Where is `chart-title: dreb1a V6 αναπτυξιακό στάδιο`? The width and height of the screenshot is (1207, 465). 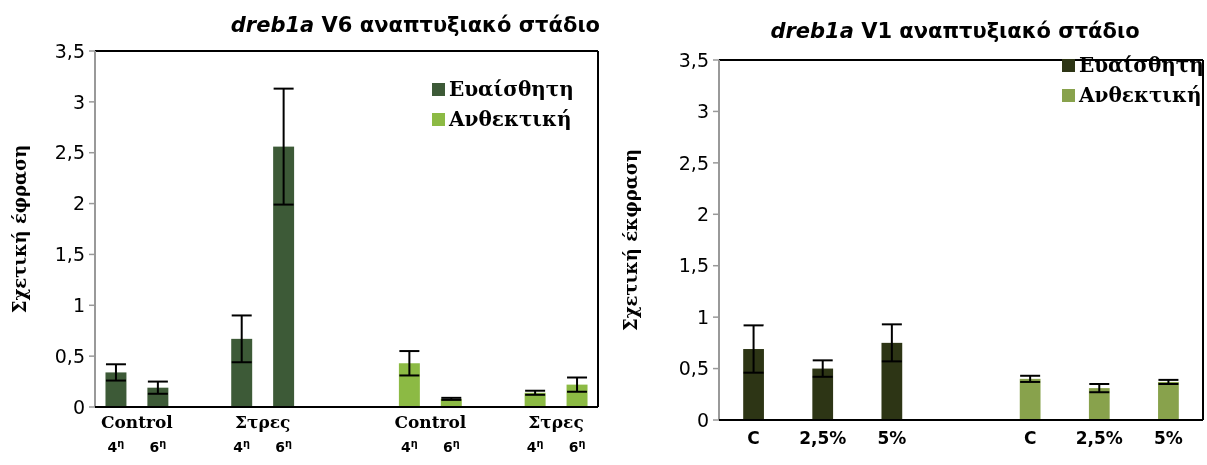 chart-title: dreb1a V6 αναπτυξιακό στάδιο is located at coordinates (415, 25).